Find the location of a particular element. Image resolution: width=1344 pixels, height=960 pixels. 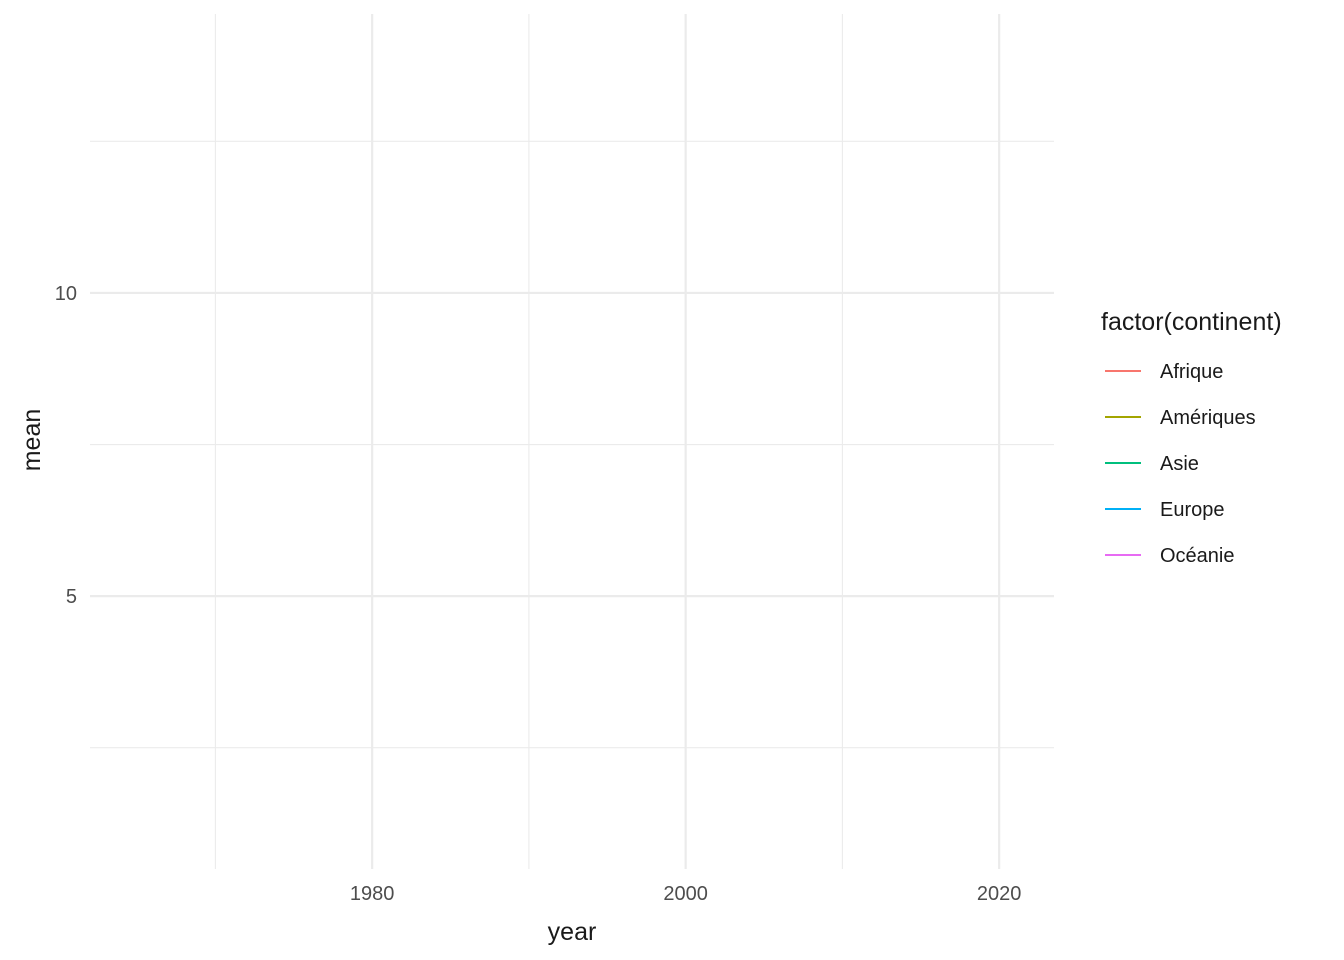

legend-label: Amériques is located at coordinates (1208, 418).